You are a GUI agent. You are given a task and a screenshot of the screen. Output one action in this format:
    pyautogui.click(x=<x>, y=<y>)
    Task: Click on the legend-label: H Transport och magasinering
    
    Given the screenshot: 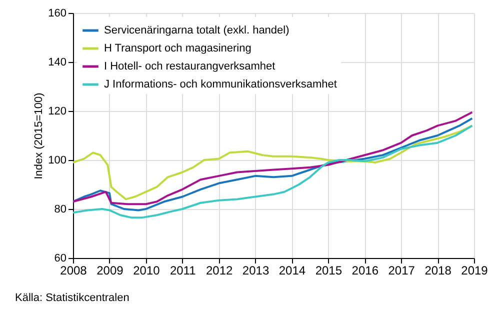 What is the action you would take?
    pyautogui.click(x=178, y=48)
    